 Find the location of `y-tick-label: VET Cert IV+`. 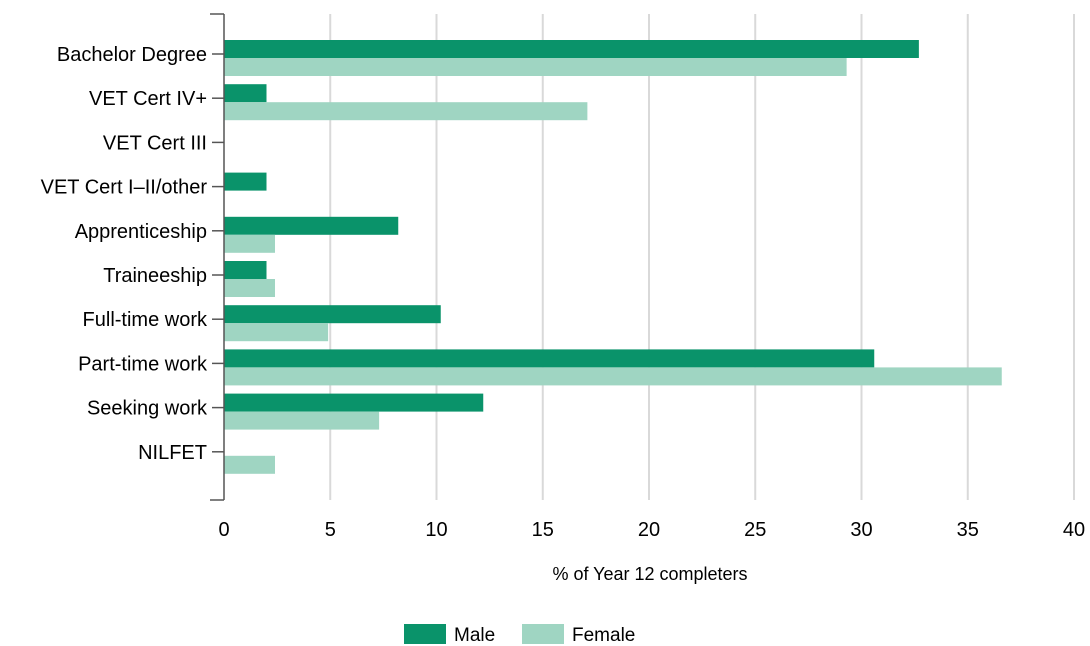

y-tick-label: VET Cert IV+ is located at coordinates (148, 99).